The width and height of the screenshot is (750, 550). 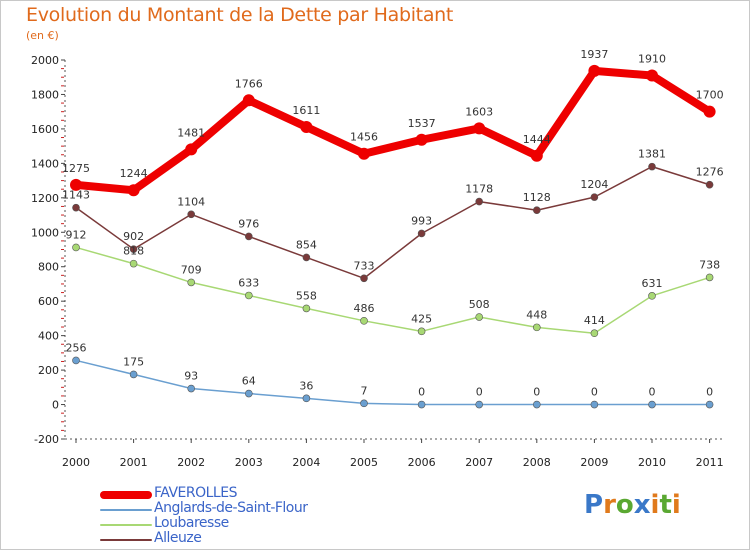 I want to click on logo-letter: o, so click(x=624, y=505).